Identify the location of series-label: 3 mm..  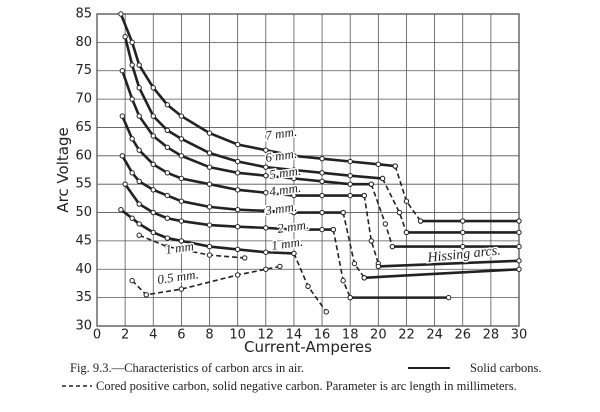
(280, 208).